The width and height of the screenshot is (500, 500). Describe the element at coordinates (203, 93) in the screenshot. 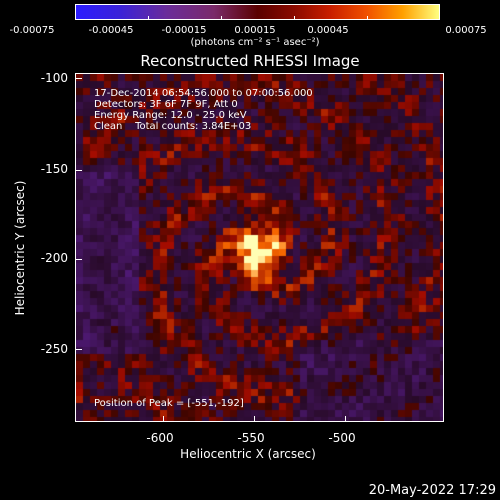

I see `annotation-time: 17-Dec-2014 06:54:56.000 to 07:00:56.000` at that location.